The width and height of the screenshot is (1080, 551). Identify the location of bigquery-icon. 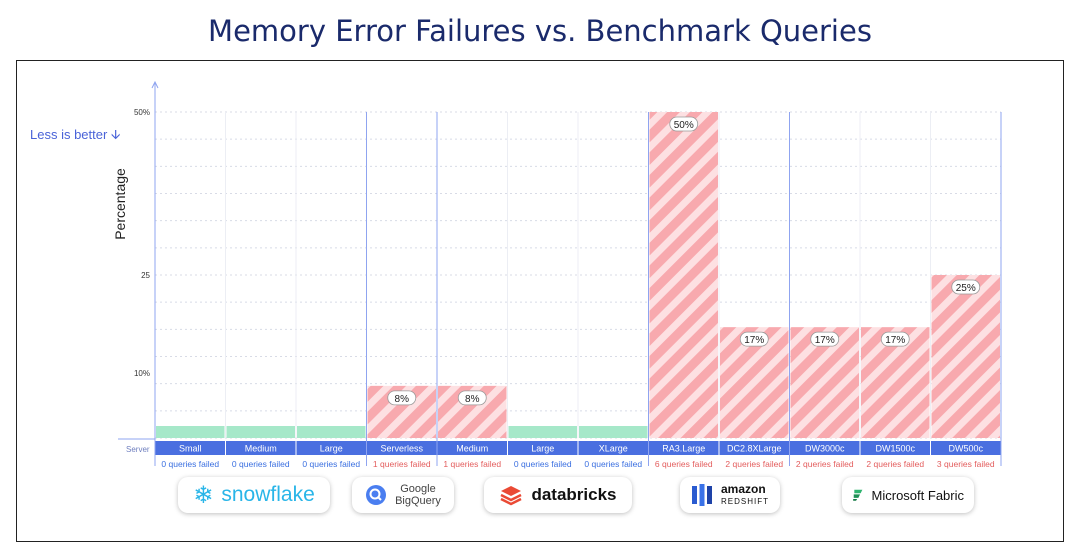
(376, 495).